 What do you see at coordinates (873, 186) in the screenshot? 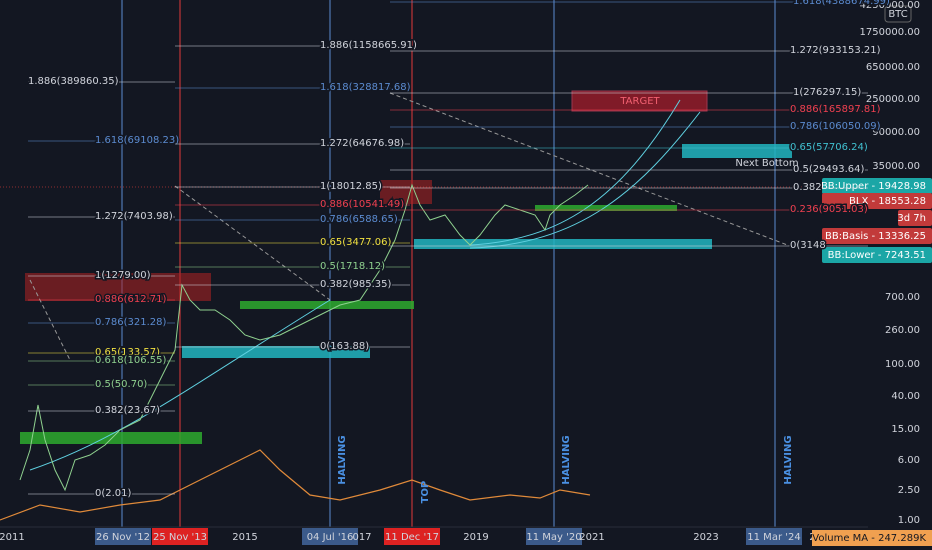
I see `price-tag-label: BB:Upper - 19428.98` at bounding box center [873, 186].